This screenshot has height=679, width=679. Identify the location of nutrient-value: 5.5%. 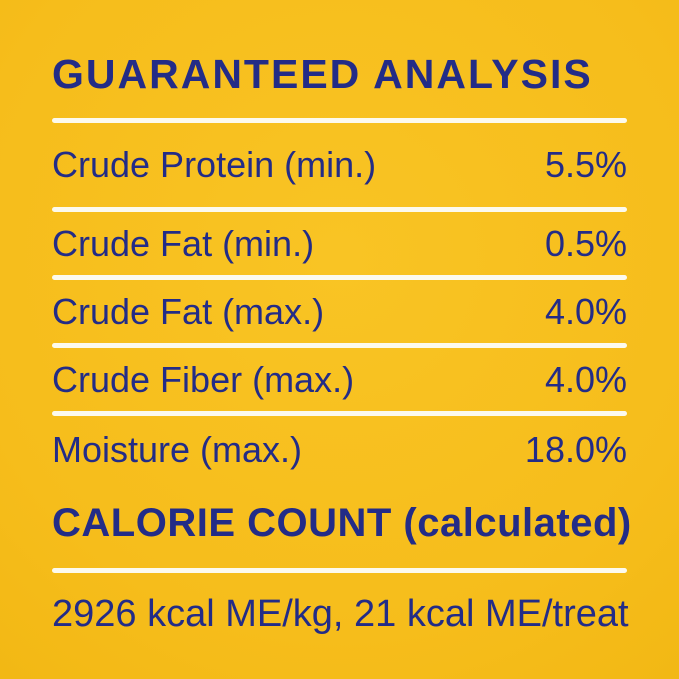
(585, 164).